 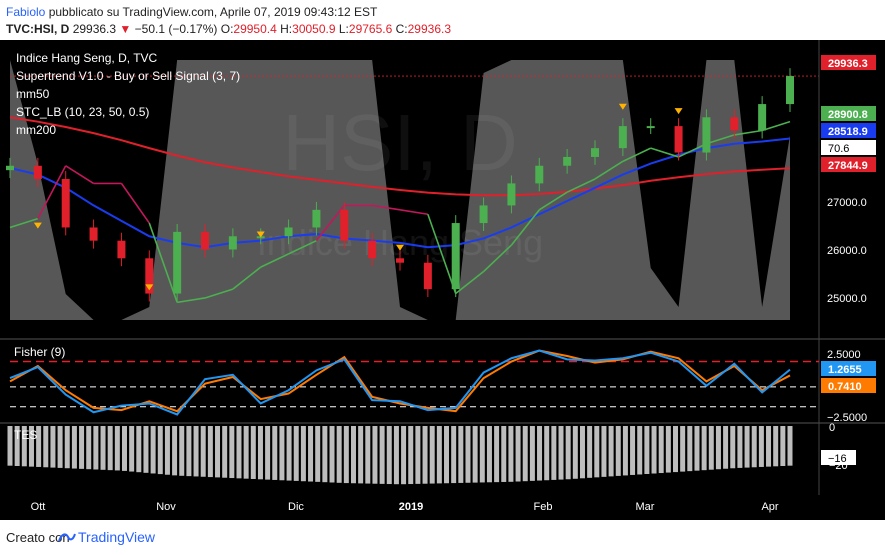 What do you see at coordinates (411, 507) in the screenshot?
I see `time-tick: 2019` at bounding box center [411, 507].